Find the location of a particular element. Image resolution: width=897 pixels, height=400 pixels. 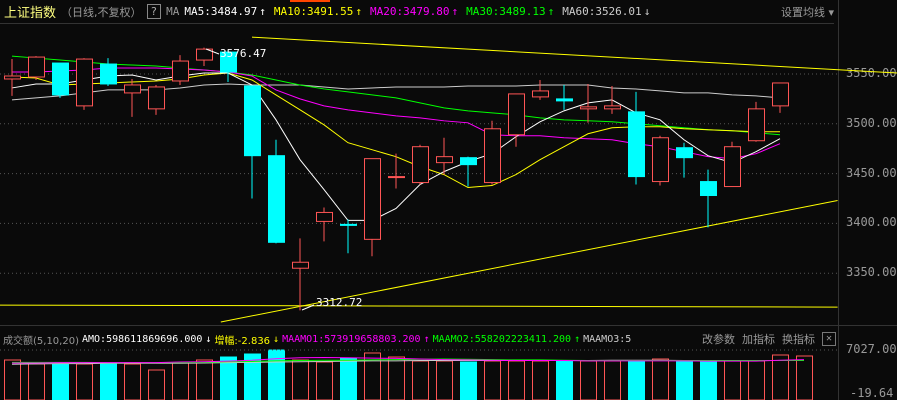

ma-value: MA20:3479.80 is located at coordinates (409, 11).